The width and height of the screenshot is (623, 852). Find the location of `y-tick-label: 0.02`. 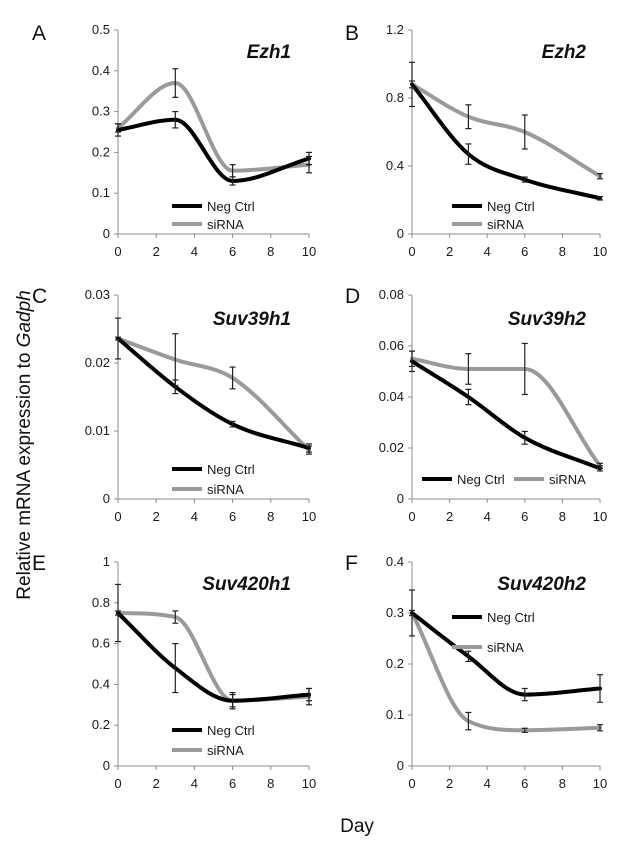

y-tick-label: 0.02 is located at coordinates (97, 362).